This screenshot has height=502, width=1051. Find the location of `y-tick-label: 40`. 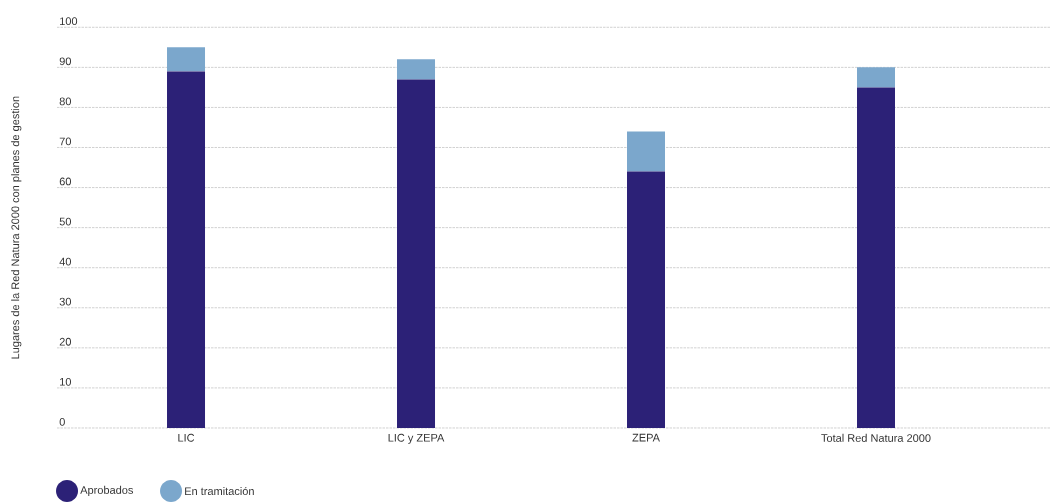

y-tick-label: 40 is located at coordinates (65, 261).